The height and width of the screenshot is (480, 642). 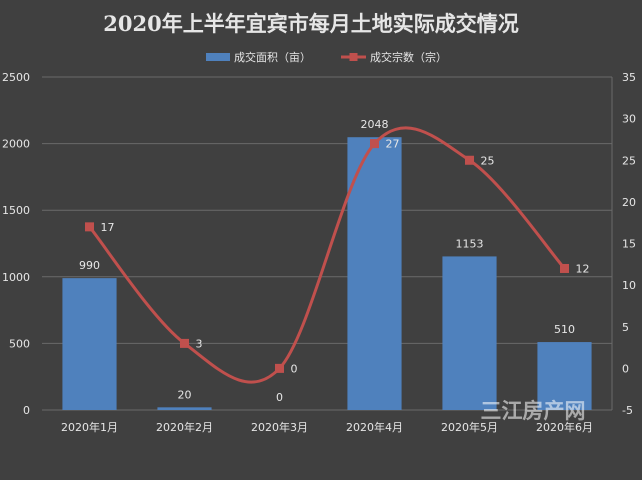 I want to click on line-value-label: 25, so click(x=488, y=160).